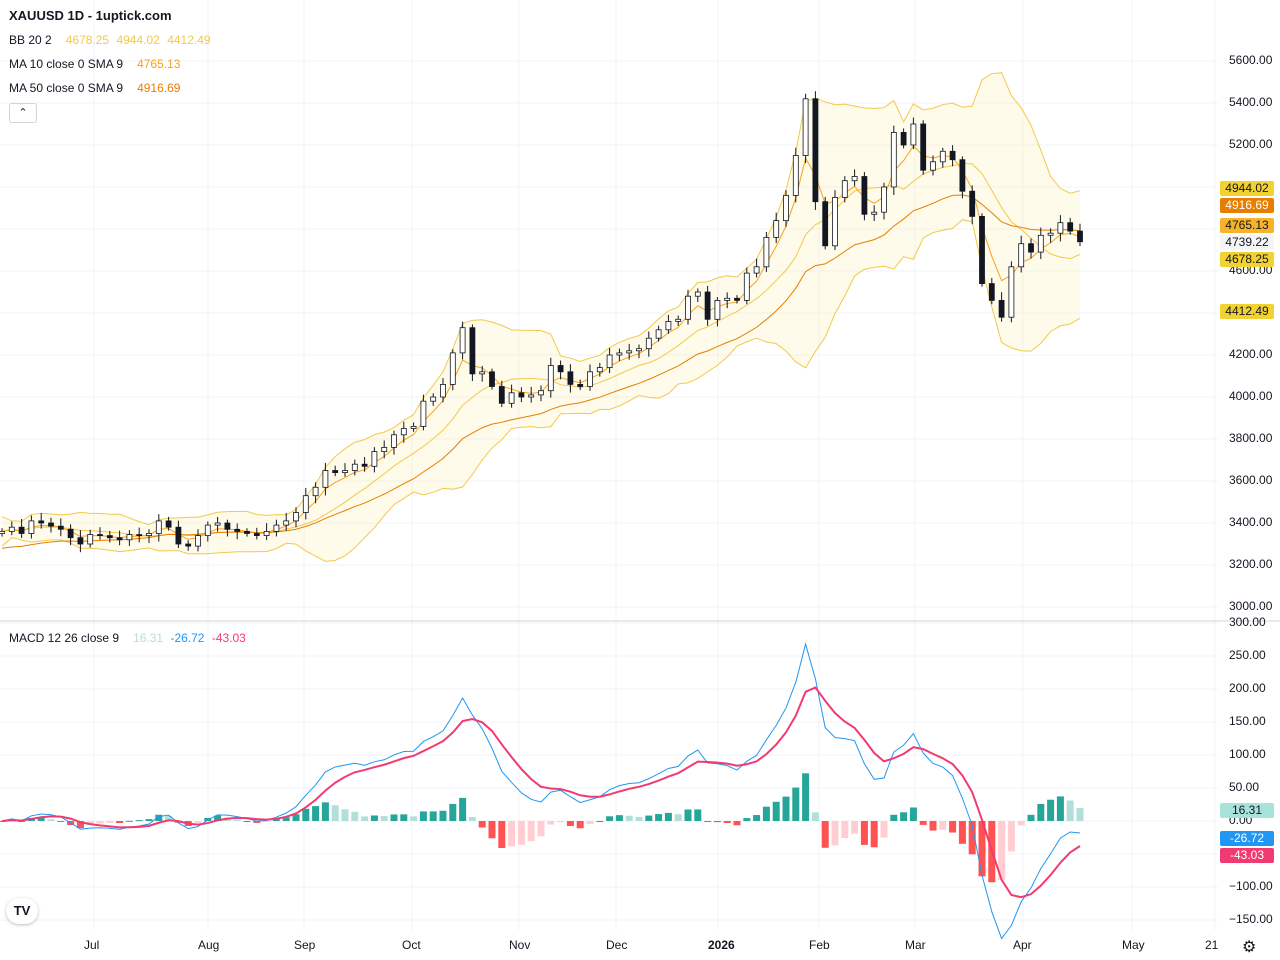  I want to click on collapse-legend-button: ⌃, so click(23, 113).